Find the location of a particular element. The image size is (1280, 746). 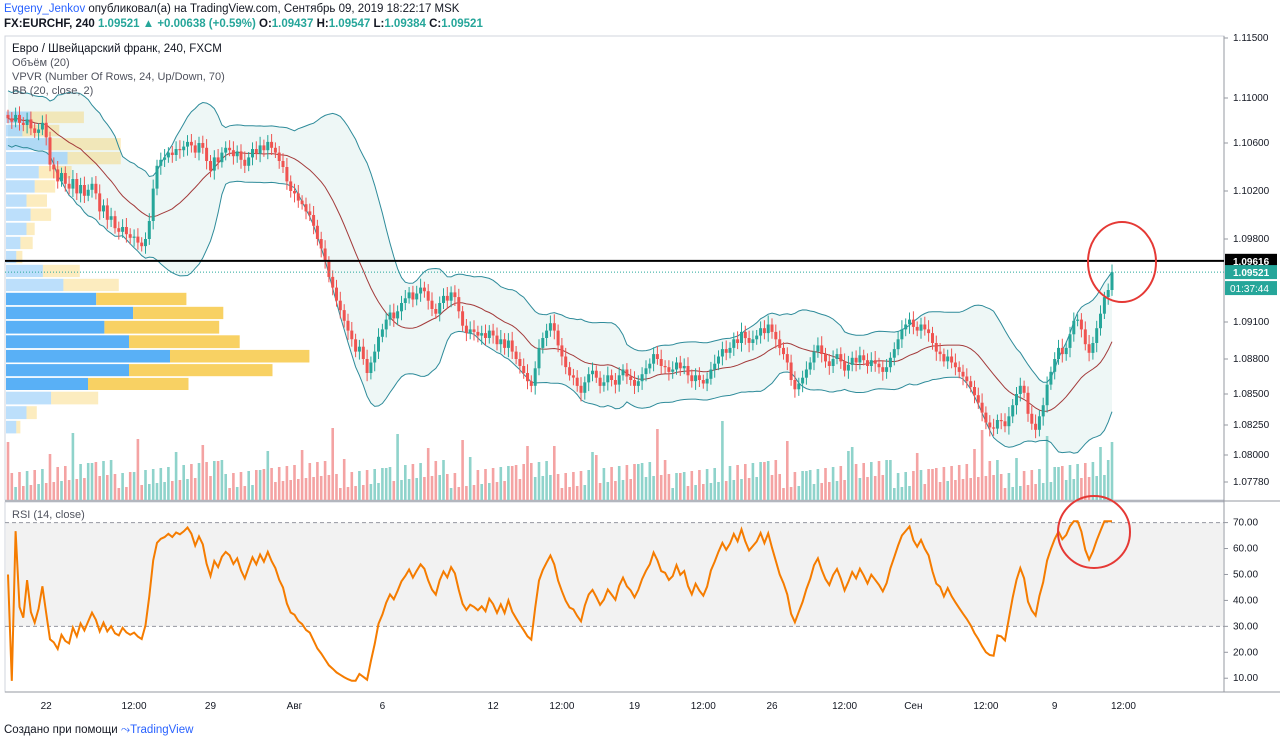

annotation-circle-price is located at coordinates (1122, 262).